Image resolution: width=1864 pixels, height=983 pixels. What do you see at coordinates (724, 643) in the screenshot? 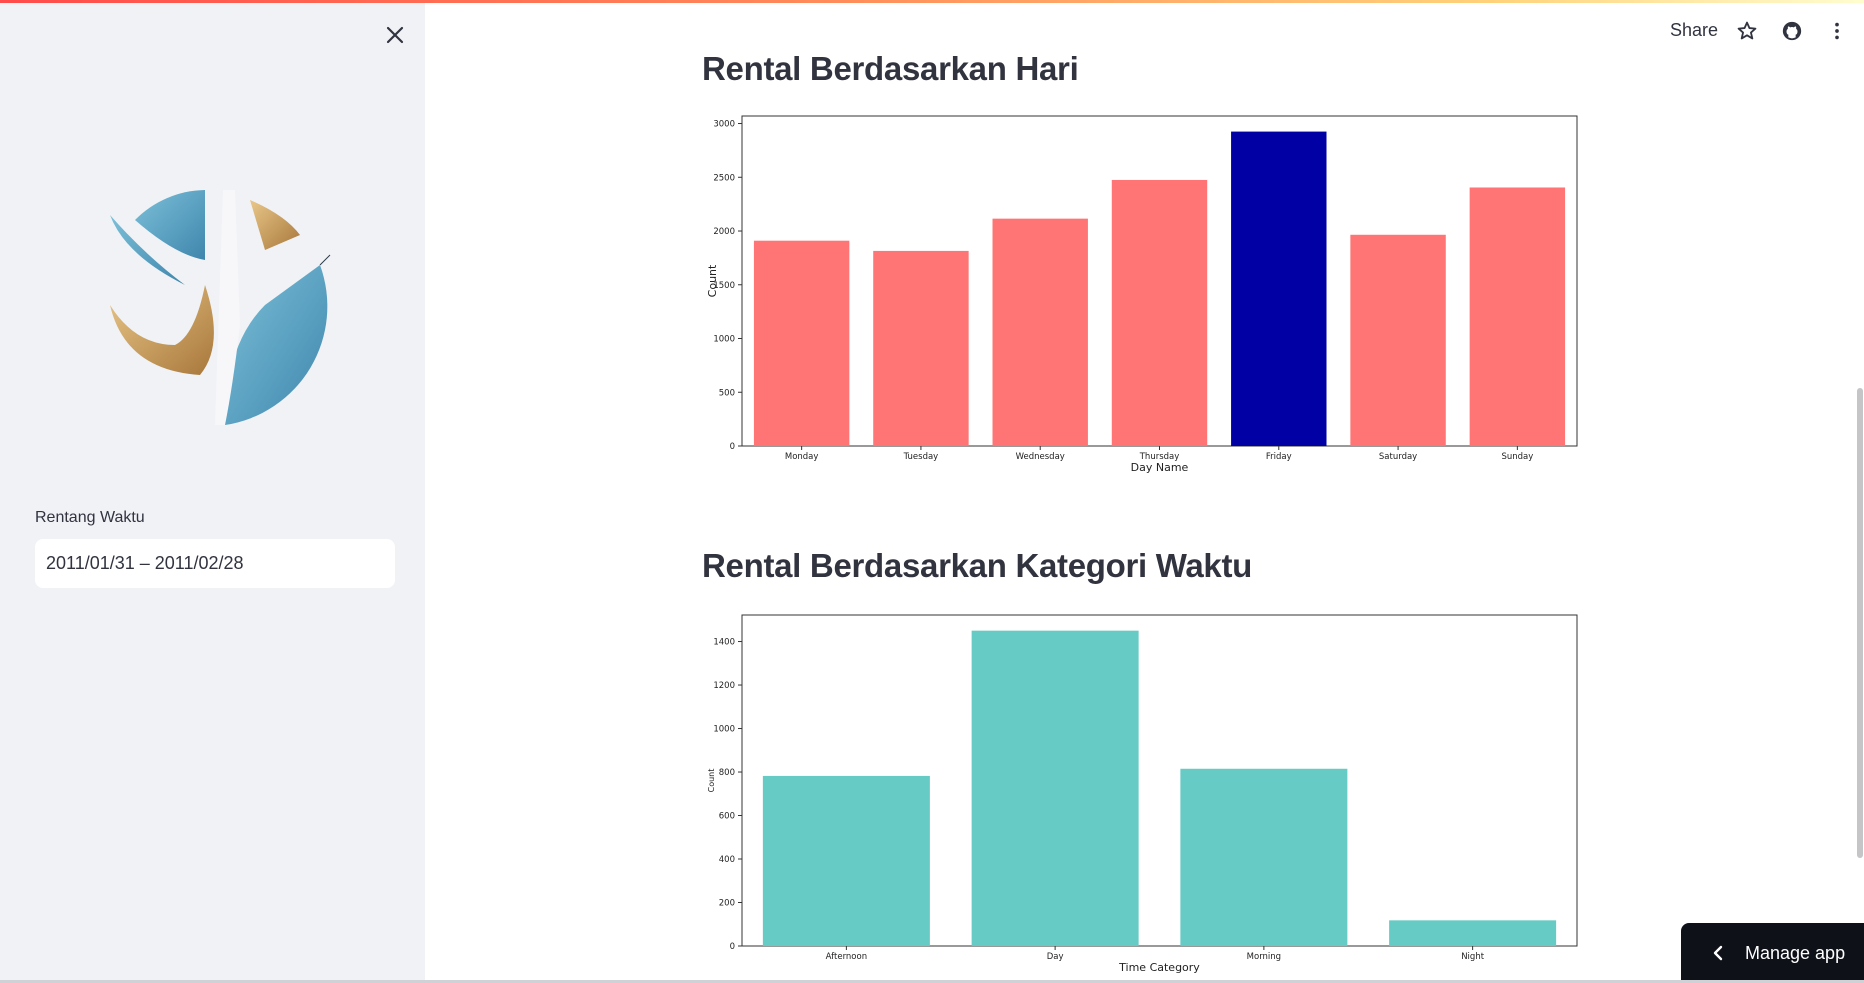
I see `y-tick-label: 1400` at bounding box center [724, 643].